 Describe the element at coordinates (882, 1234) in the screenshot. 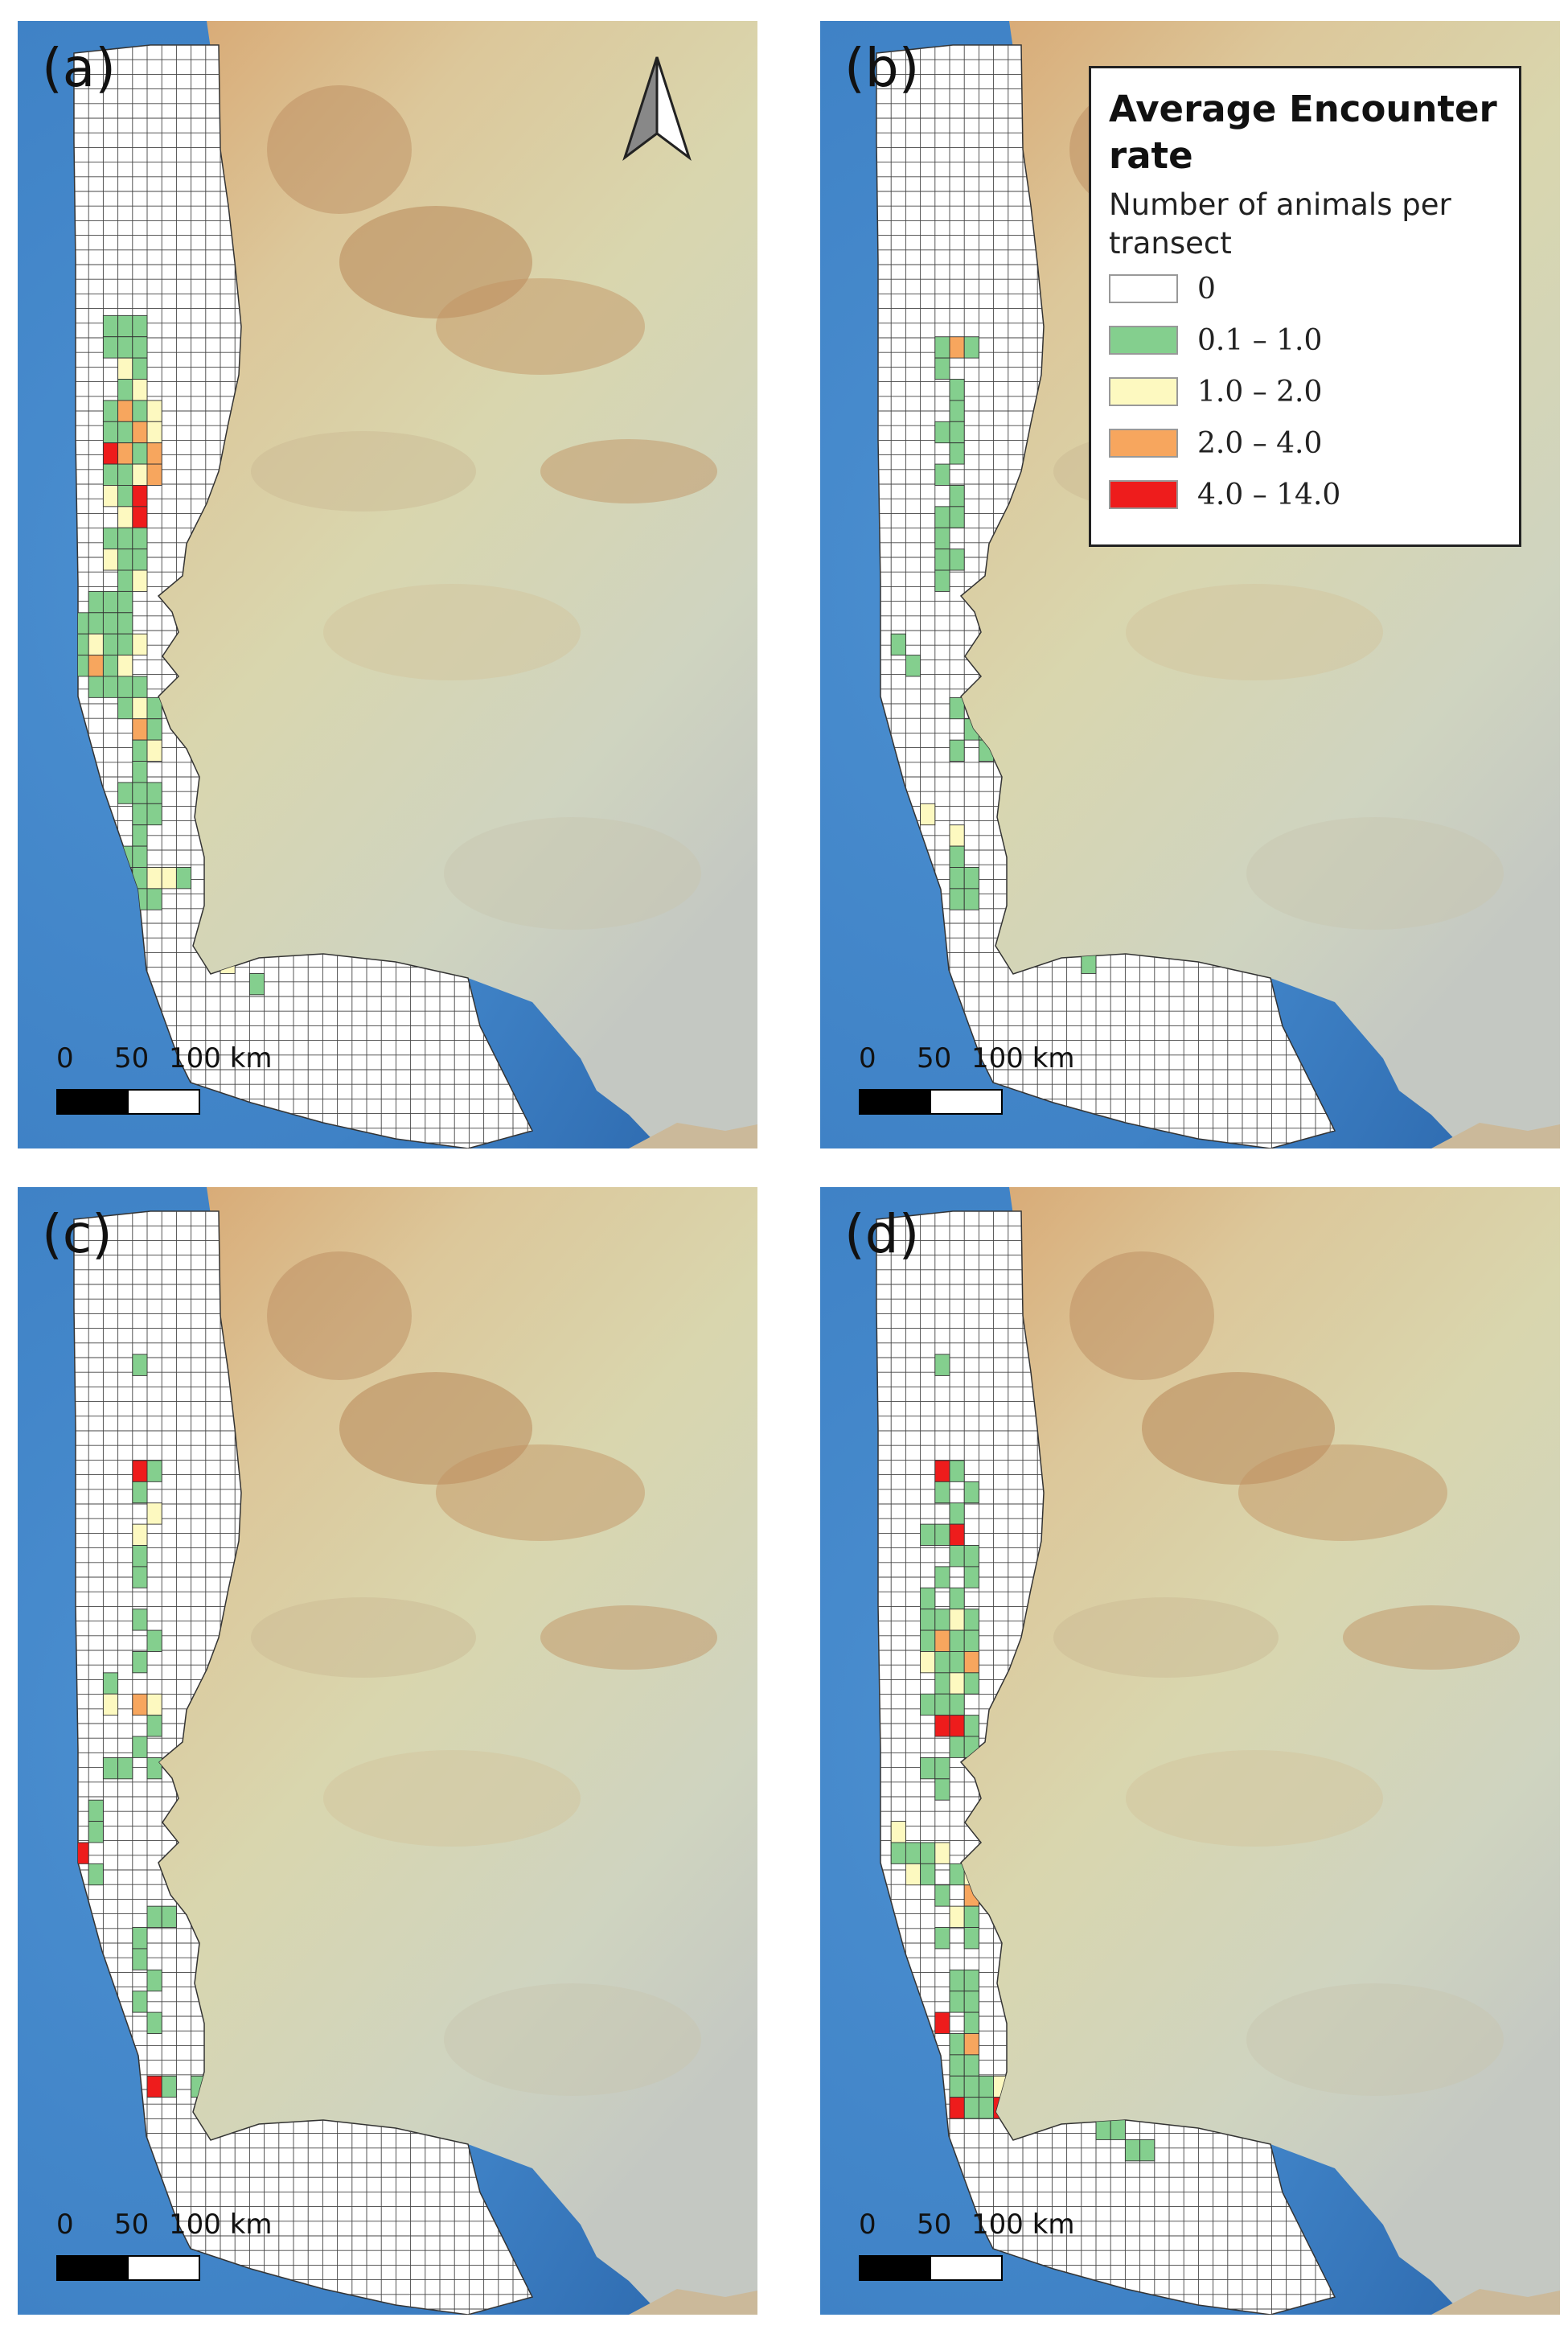

I see `panel-label: (d)` at that location.